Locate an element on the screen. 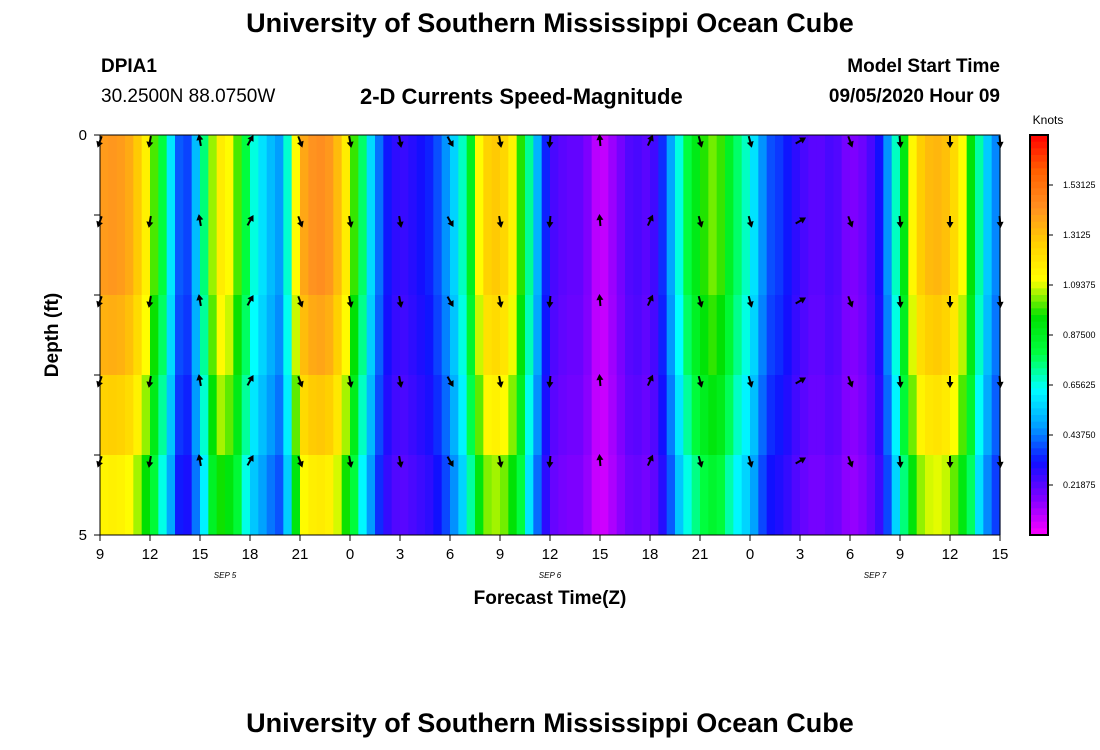 Image resolution: width=1100 pixels, height=750 pixels. x-tick-label: 0 is located at coordinates (350, 554).